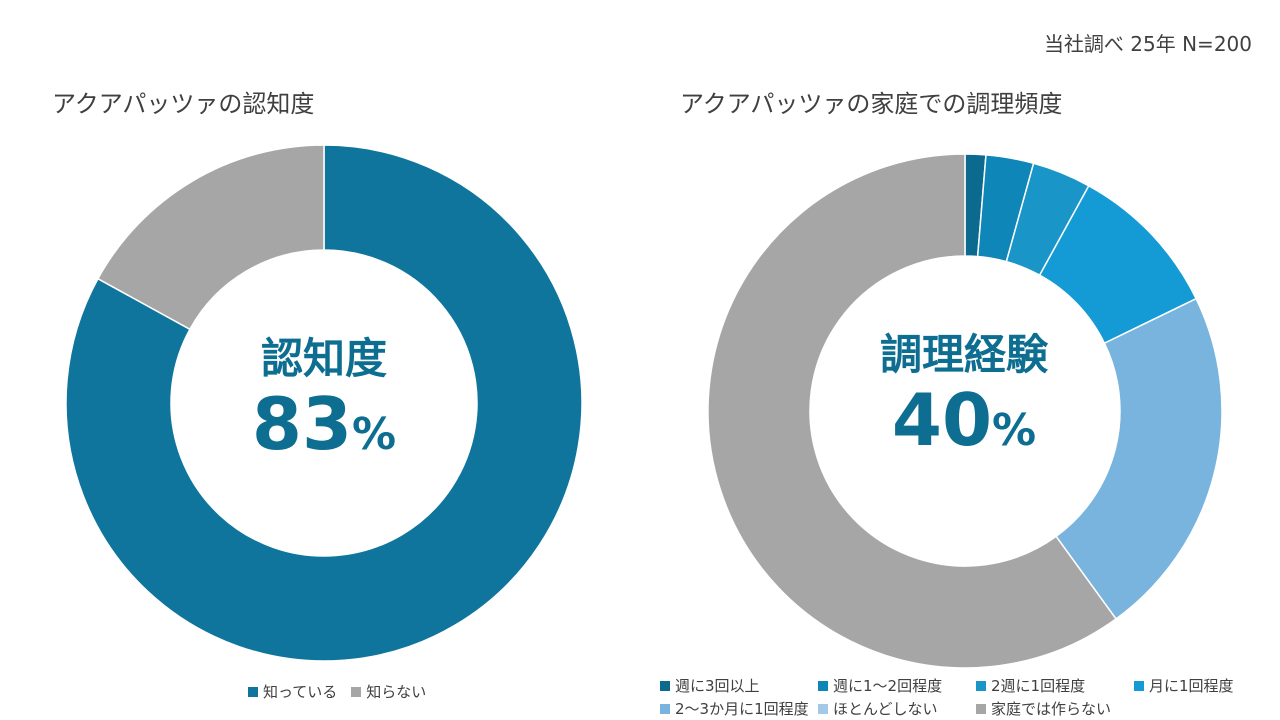 This screenshot has height=720, width=1280. Describe the element at coordinates (742, 709) in the screenshot. I see `legend-label: 2～3か月に1回程度` at that location.